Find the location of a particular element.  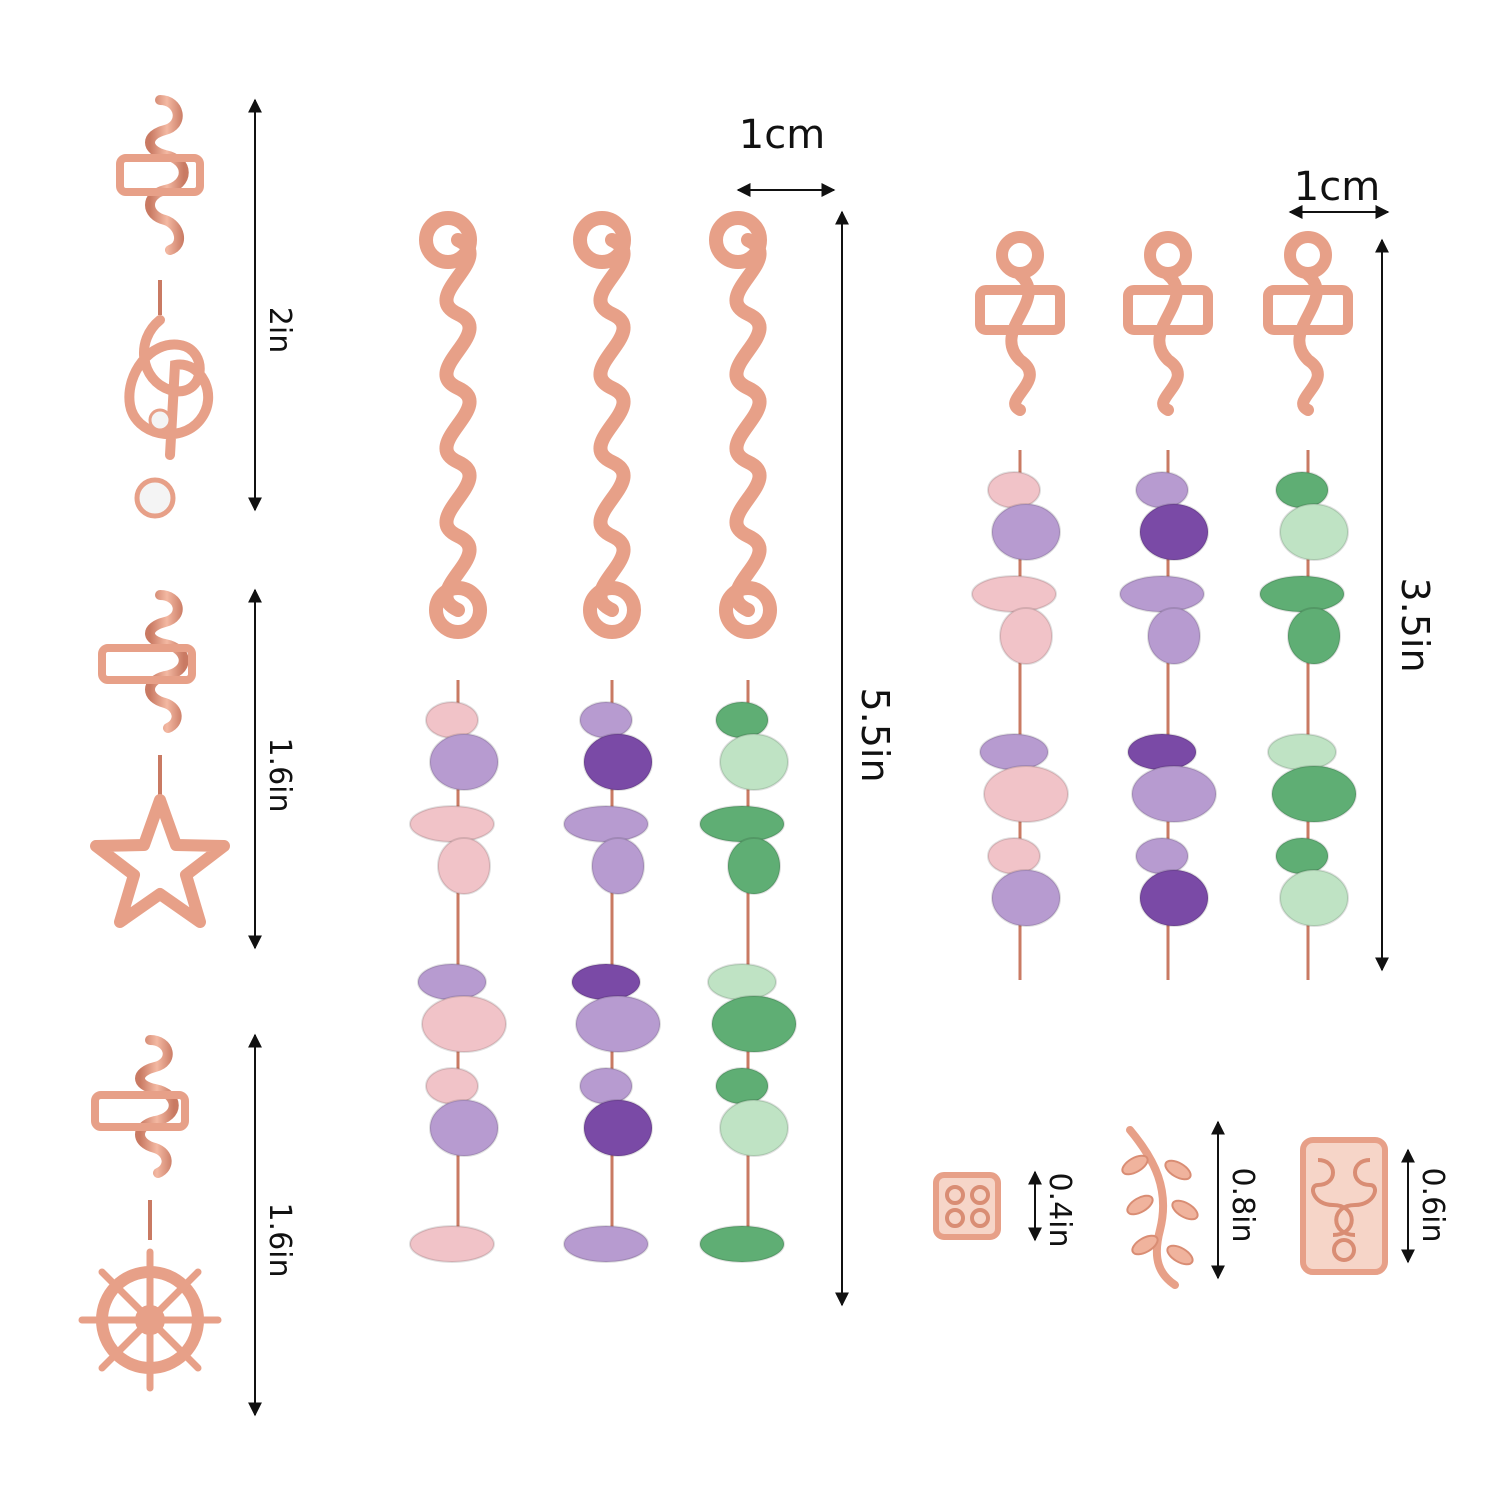

filigree-cuff-tall: 0.6in is located at coordinates (1375, 1206).